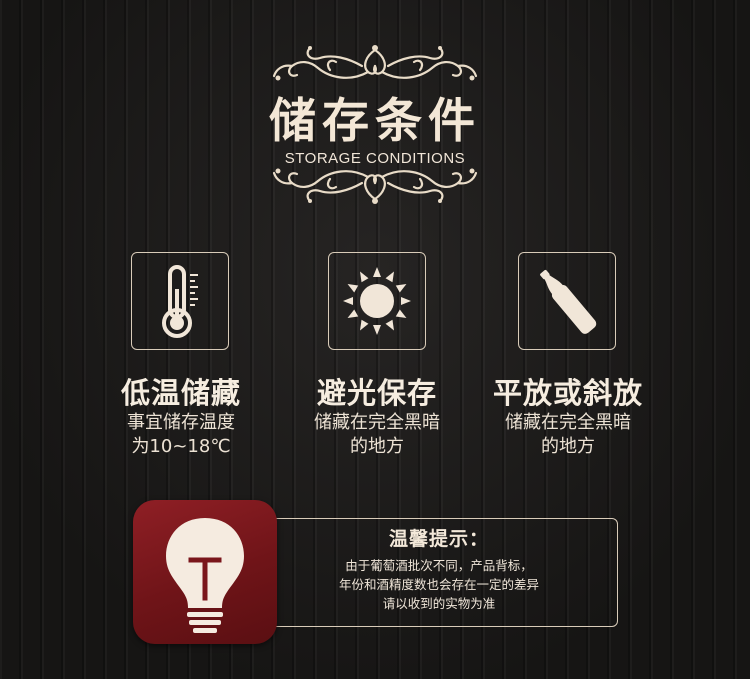 This screenshot has height=679, width=750. I want to click on sun-card, so click(377, 301).